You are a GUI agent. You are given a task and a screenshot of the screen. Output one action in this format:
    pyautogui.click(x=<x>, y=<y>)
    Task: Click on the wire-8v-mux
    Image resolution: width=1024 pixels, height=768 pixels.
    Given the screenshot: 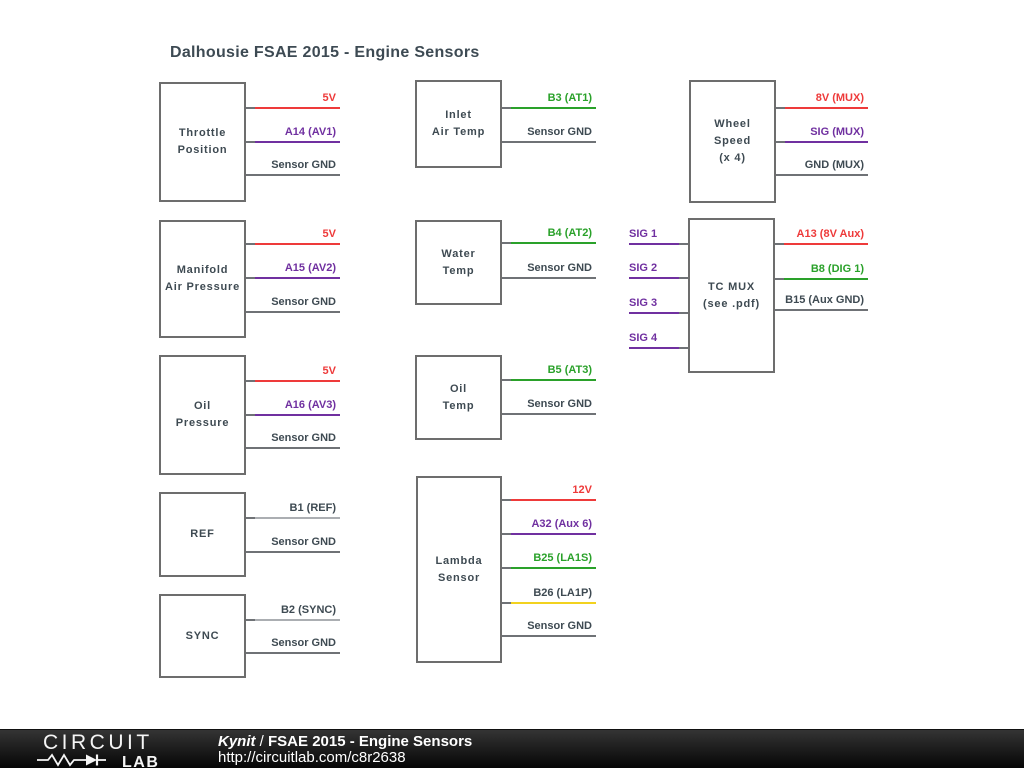 What is the action you would take?
    pyautogui.click(x=822, y=108)
    